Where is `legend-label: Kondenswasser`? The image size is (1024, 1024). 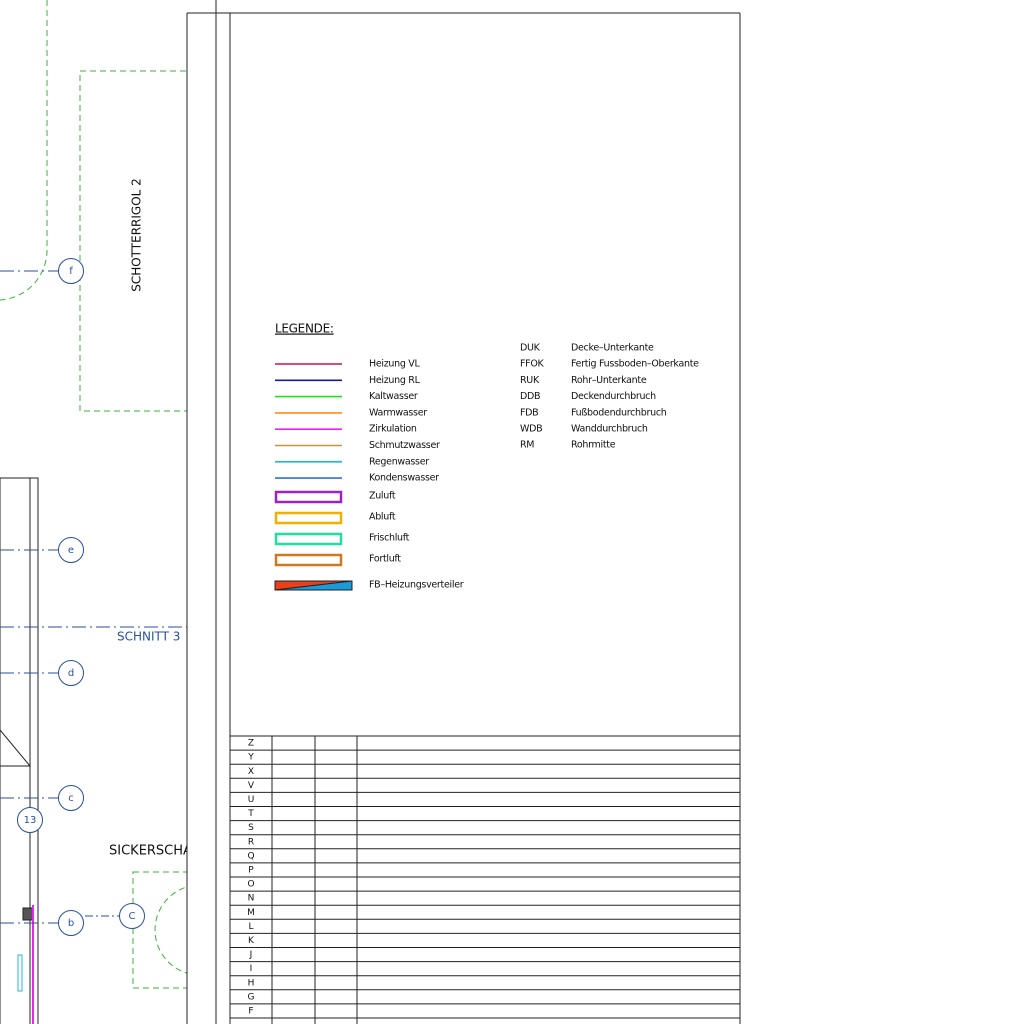 legend-label: Kondenswasser is located at coordinates (404, 478).